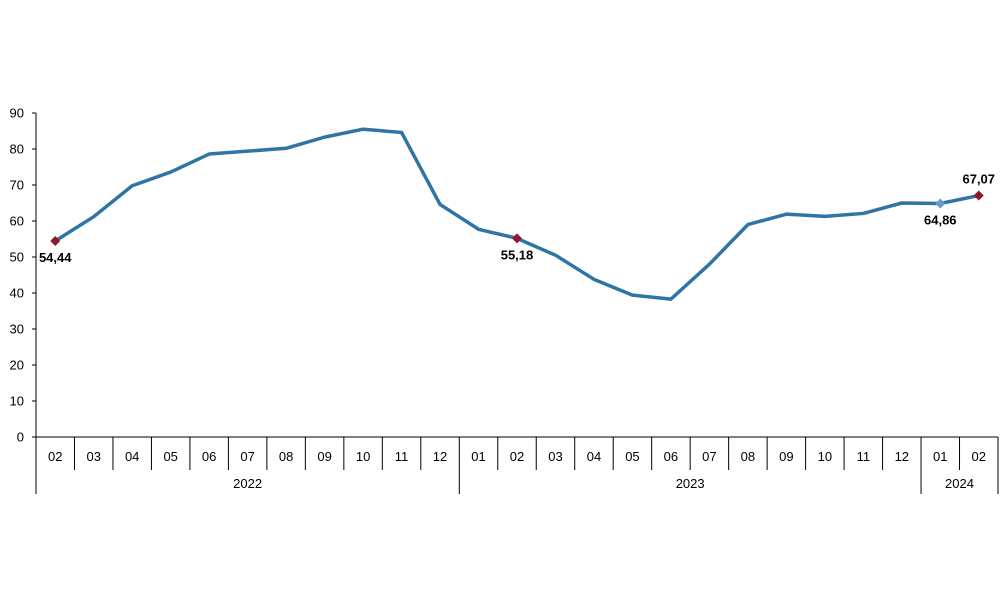  I want to click on data-label: 54,44, so click(55, 257).